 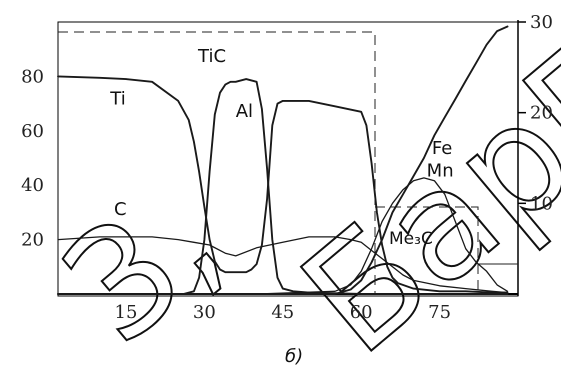 I want to click on x-axis-ticks: 15 30 45 60 75, so click(x=283, y=312).